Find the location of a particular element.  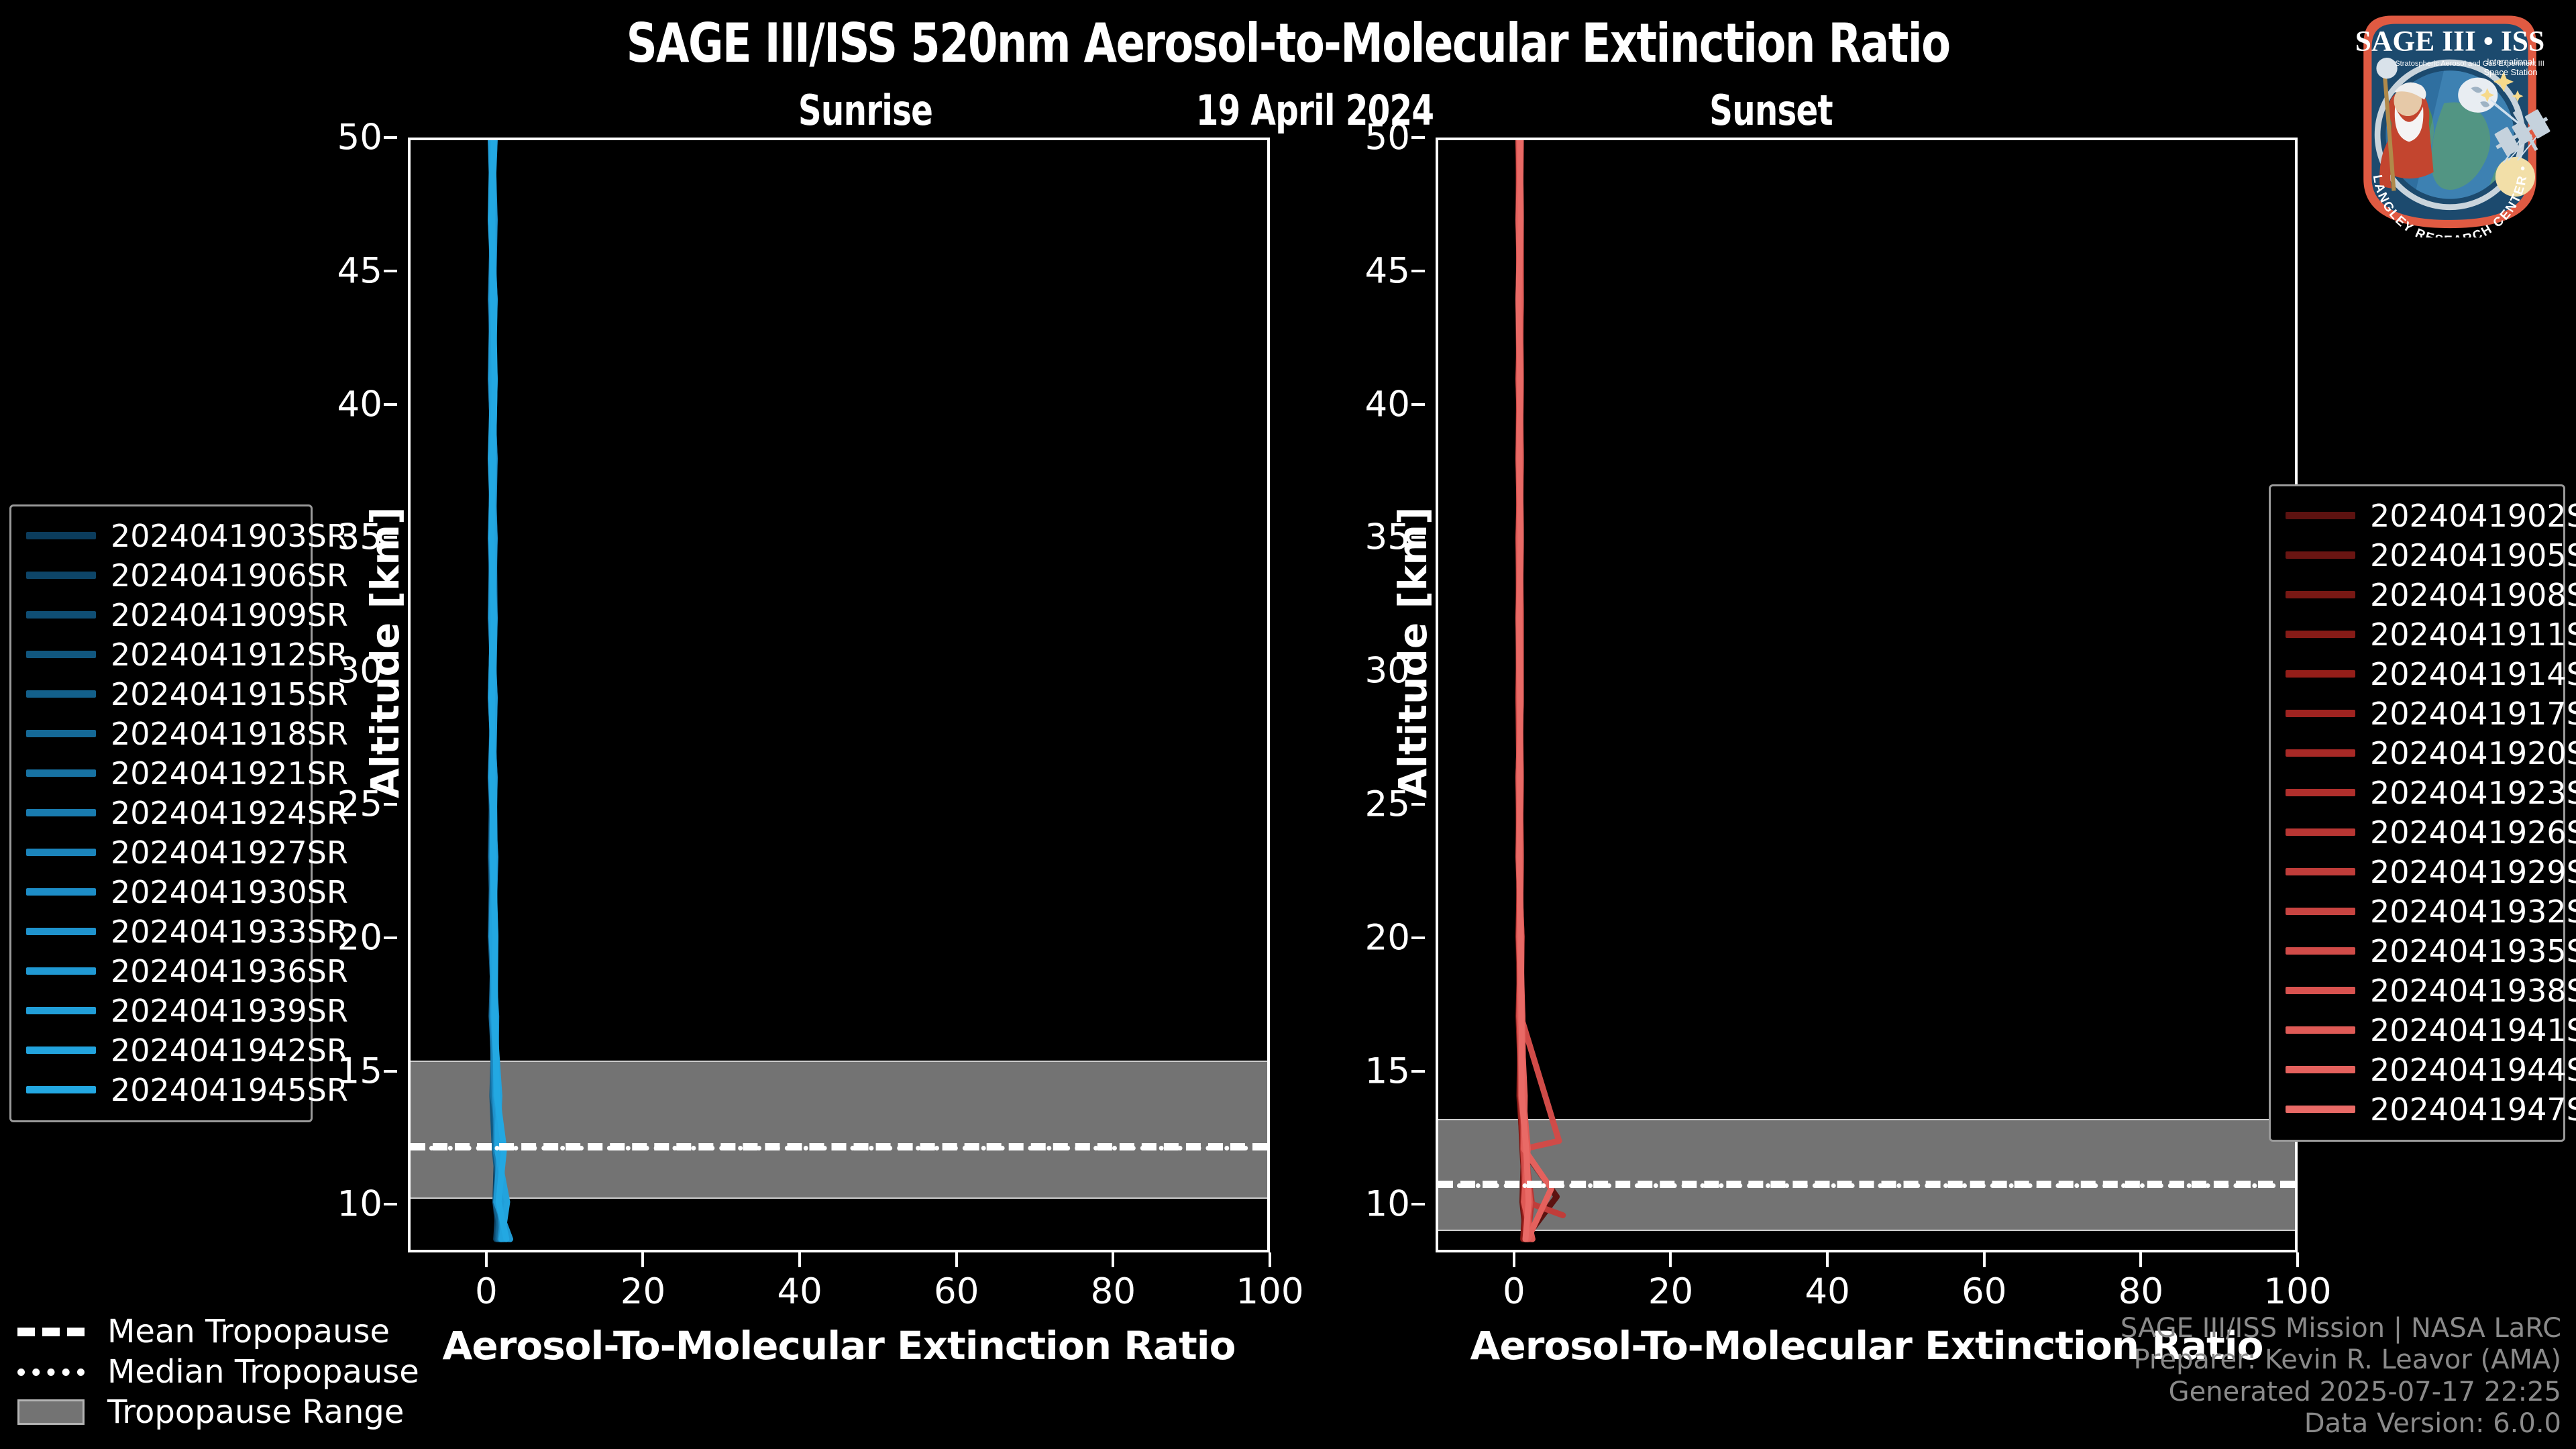

legend-item-2024041917SS: 2024041917SS is located at coordinates (2431, 713).